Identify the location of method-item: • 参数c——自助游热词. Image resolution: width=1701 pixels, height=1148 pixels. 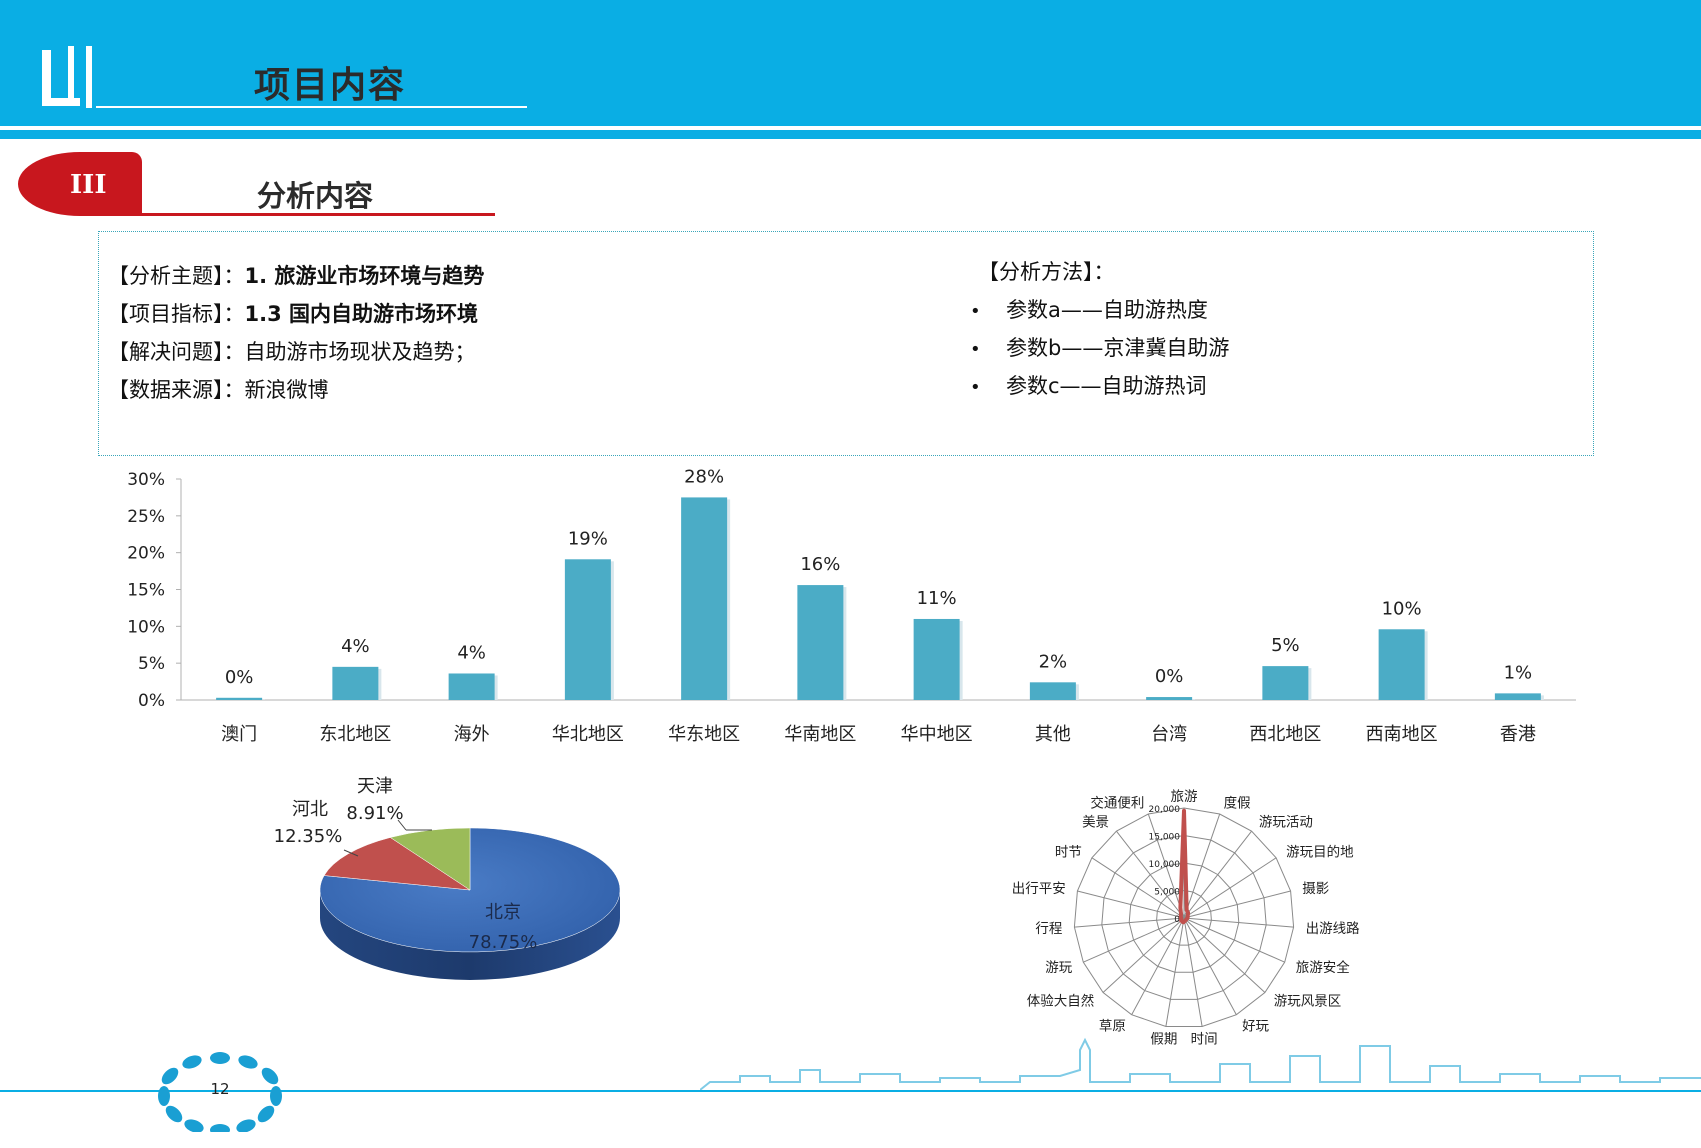
(1088, 385).